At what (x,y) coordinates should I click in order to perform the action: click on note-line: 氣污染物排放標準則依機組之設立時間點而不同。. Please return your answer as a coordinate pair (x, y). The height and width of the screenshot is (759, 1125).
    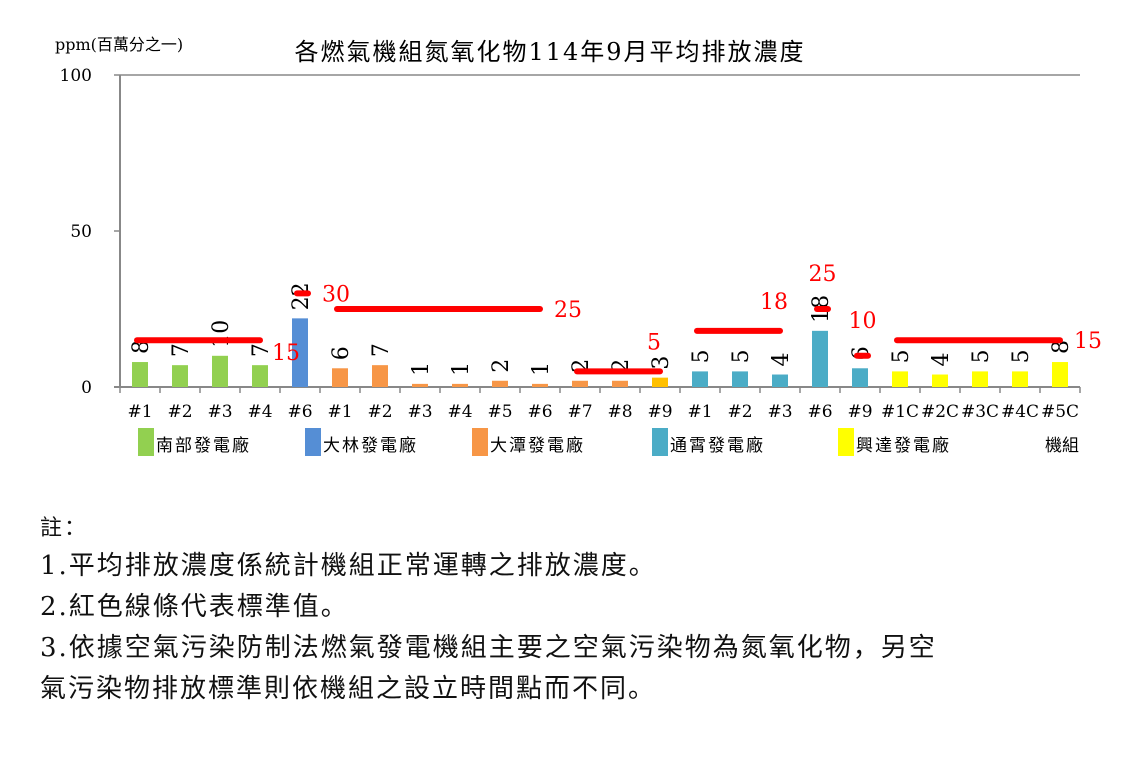
    Looking at the image, I should click on (348, 689).